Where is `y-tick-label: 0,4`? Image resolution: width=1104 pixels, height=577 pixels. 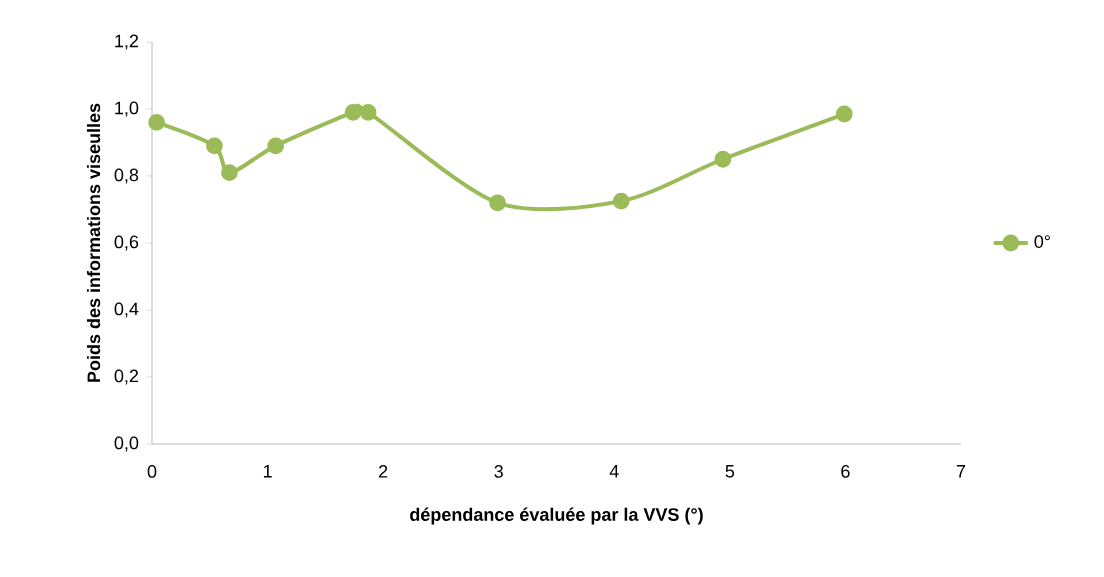 y-tick-label: 0,4 is located at coordinates (126, 310).